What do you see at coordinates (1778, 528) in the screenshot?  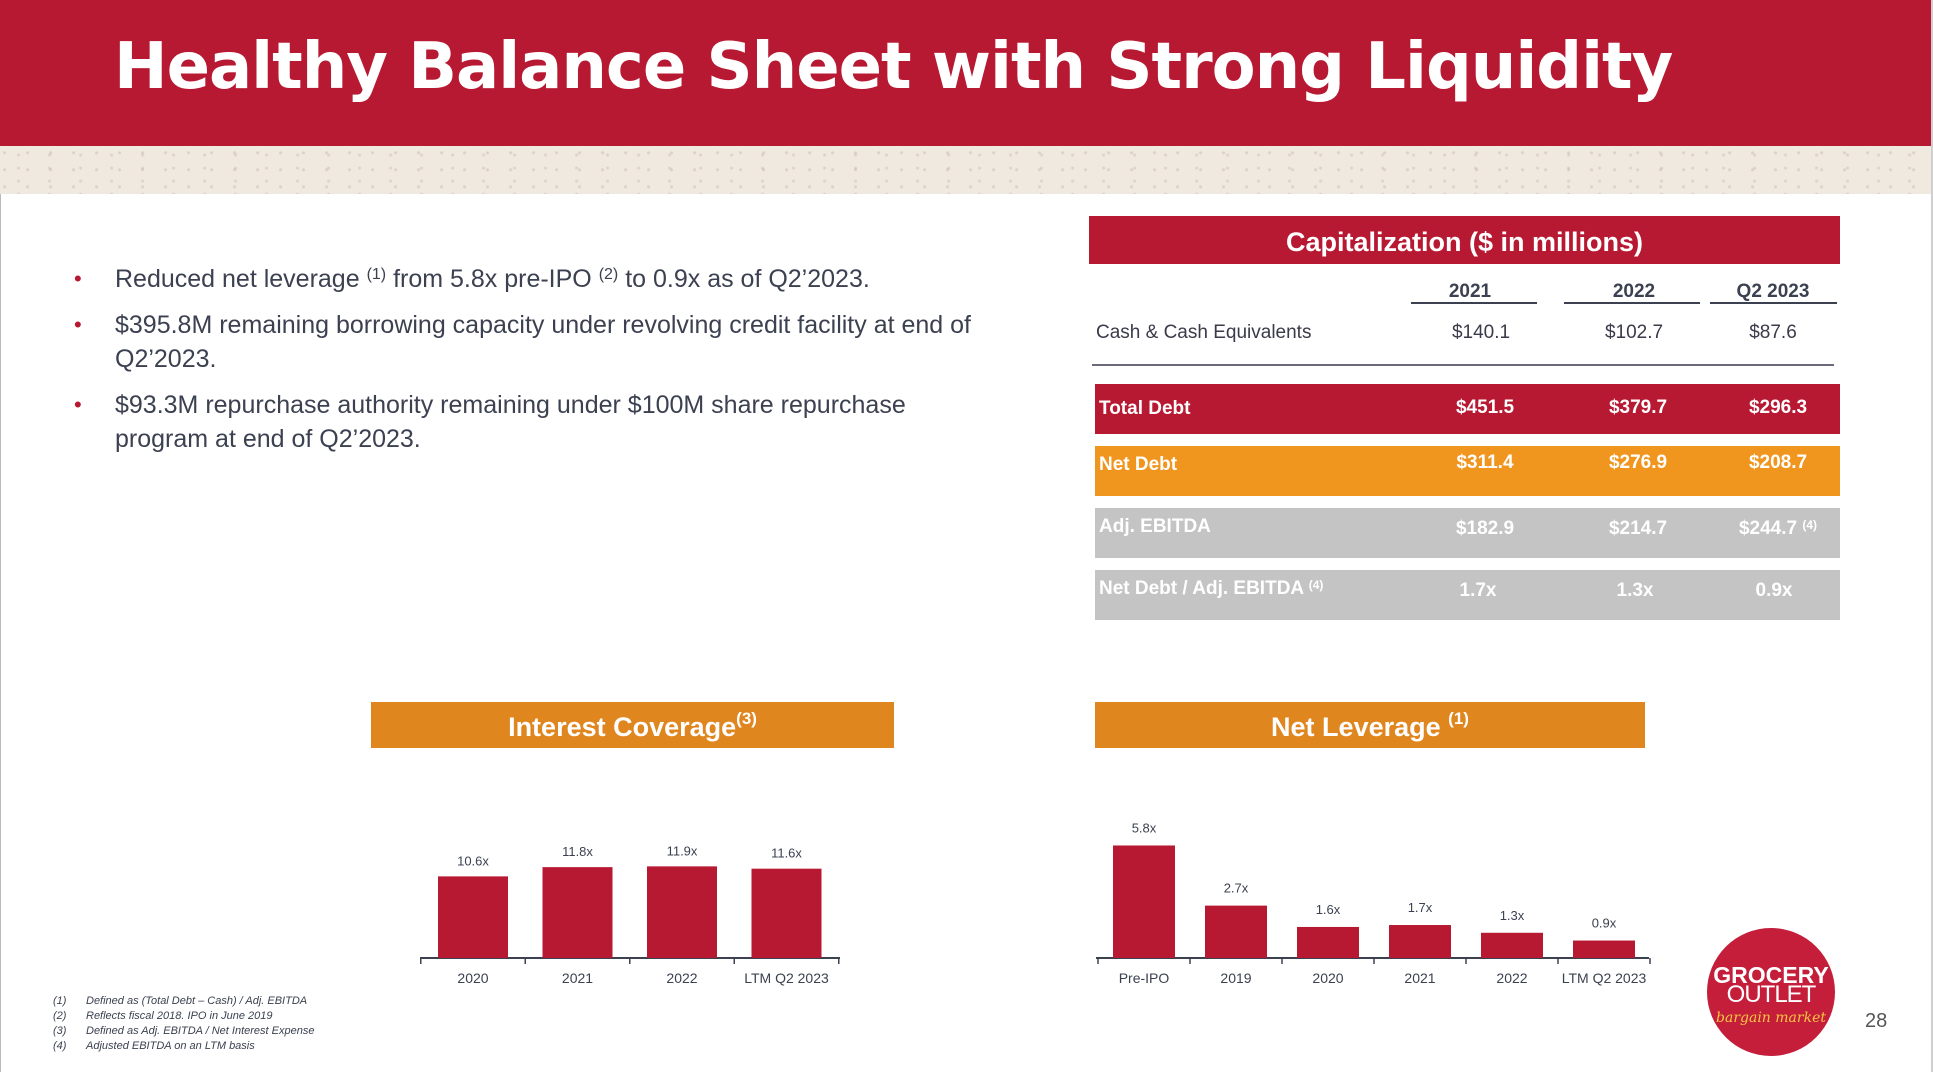 I see `adj-ebitda-q2-2023: $244.7 (4)` at bounding box center [1778, 528].